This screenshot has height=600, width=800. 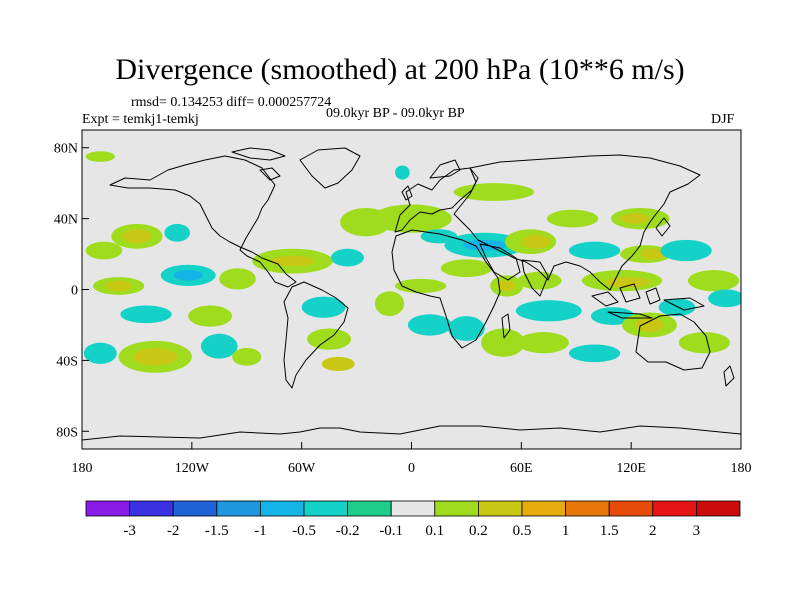 What do you see at coordinates (436, 200) in the screenshot?
I see `coast-europe` at bounding box center [436, 200].